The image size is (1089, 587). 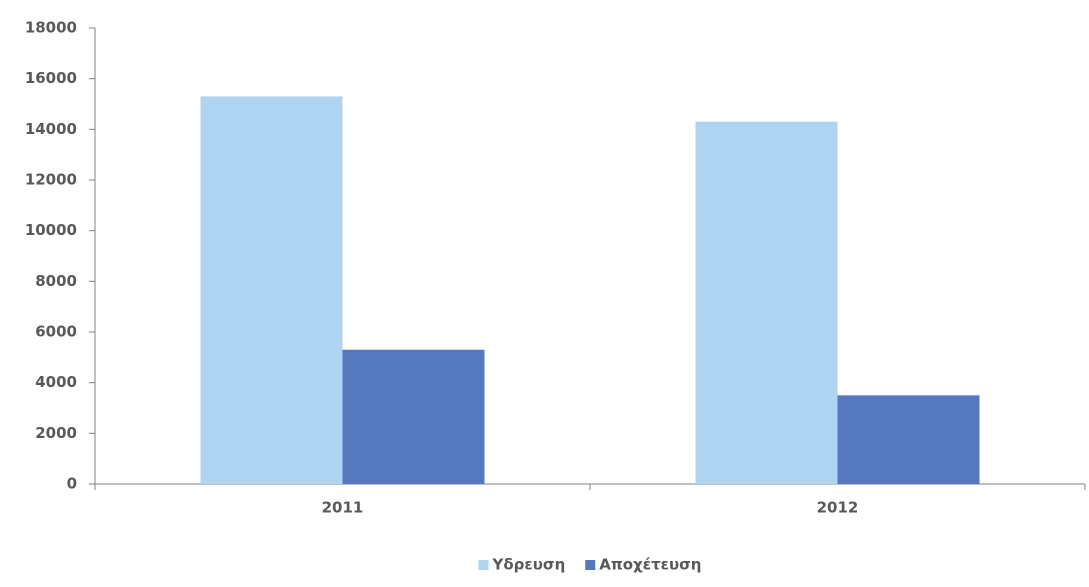 I want to click on legend-label: Αποχέτευση, so click(x=650, y=565).